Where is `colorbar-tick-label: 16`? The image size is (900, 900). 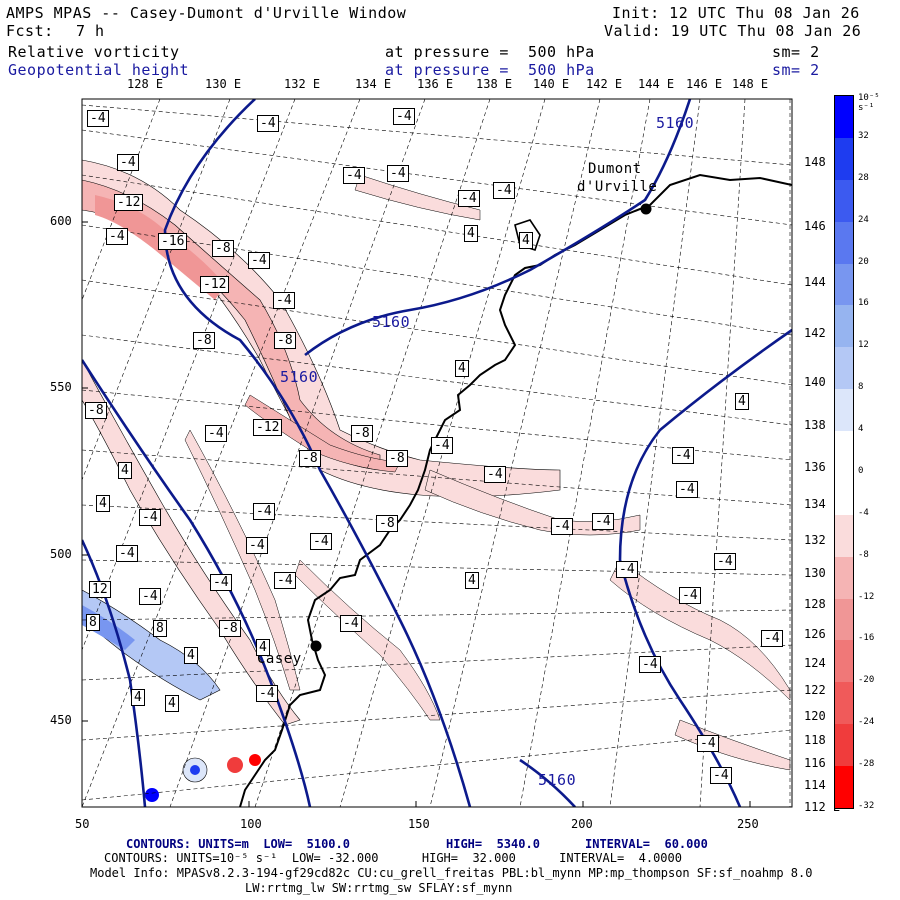
colorbar-tick-label: 16 is located at coordinates (863, 303).